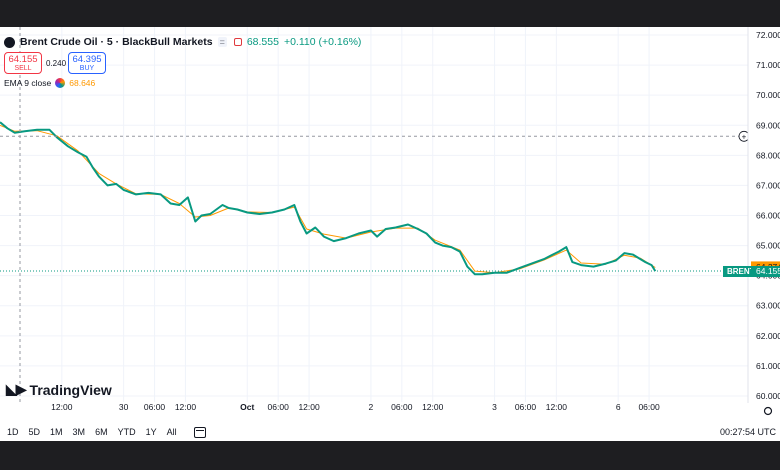 The image size is (780, 470). I want to click on price-axis-bg, so click(764, 217).